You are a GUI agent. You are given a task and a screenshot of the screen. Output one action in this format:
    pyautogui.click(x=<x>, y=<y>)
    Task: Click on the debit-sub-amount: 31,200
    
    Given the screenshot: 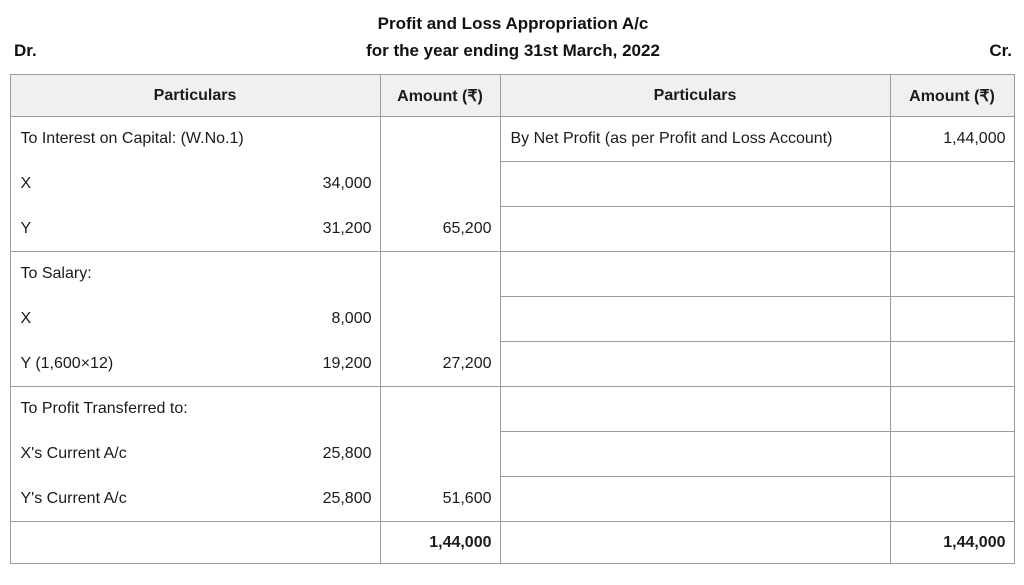 What is the action you would take?
    pyautogui.click(x=347, y=228)
    